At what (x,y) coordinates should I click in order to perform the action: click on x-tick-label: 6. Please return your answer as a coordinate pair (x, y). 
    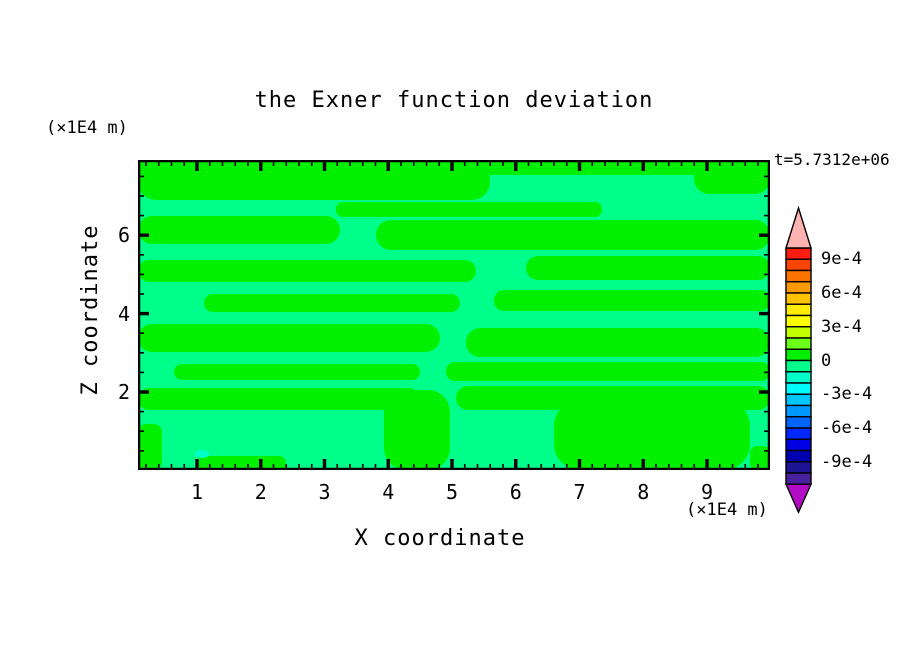
    Looking at the image, I should click on (515, 492).